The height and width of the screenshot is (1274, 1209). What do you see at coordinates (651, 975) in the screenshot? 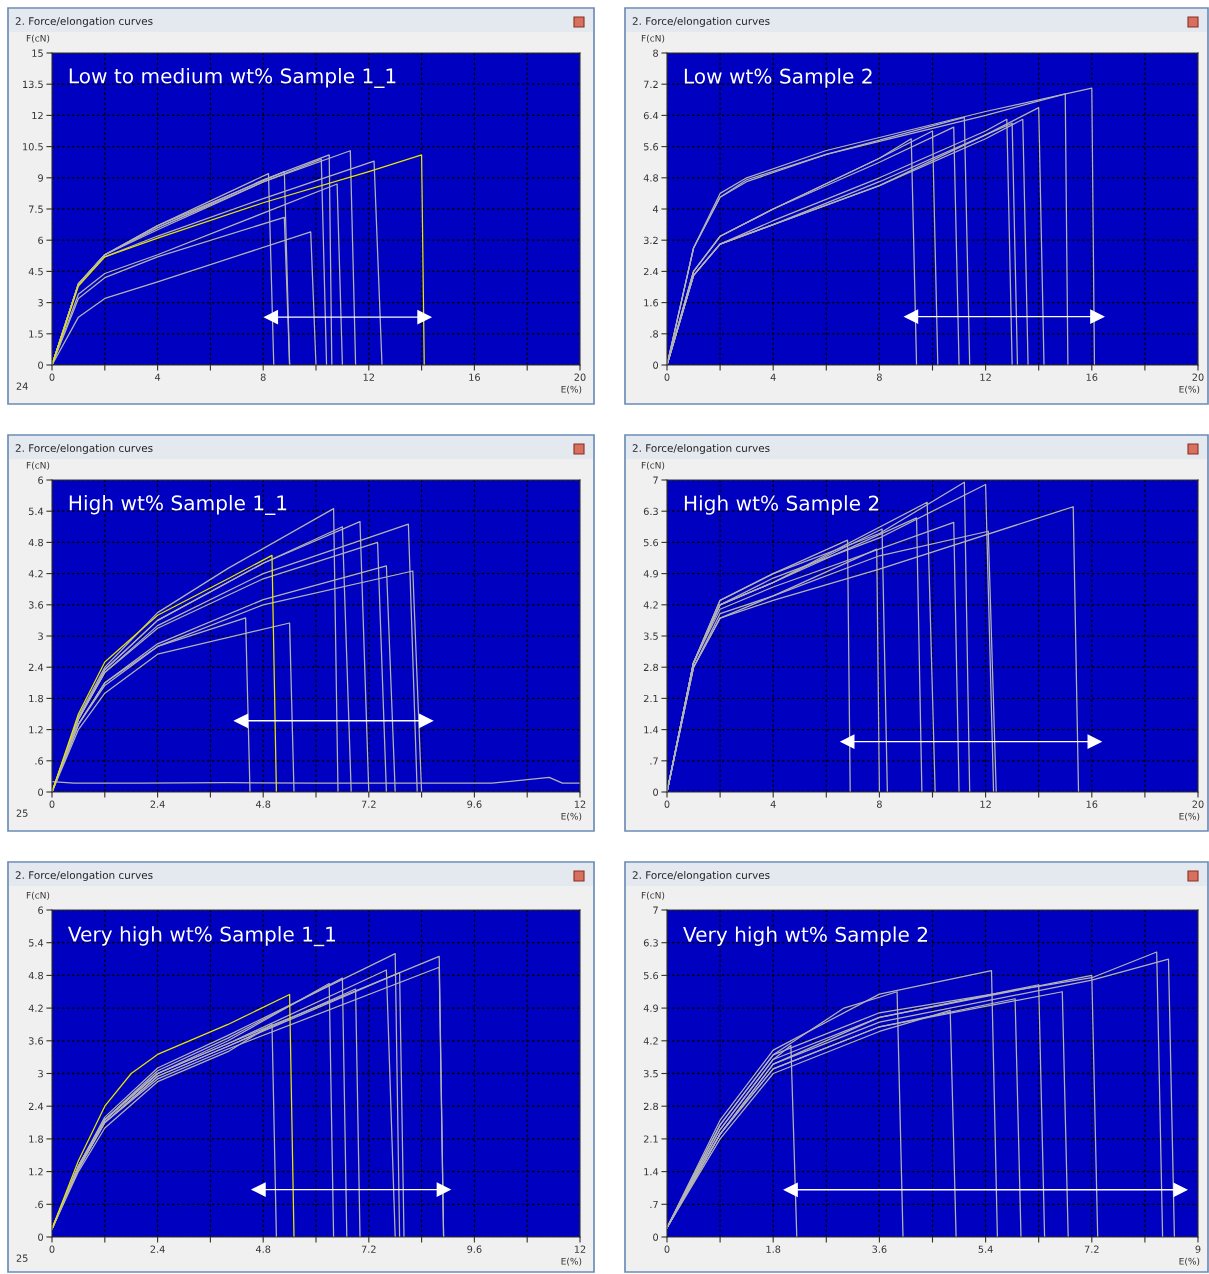
I see `y-tick-label: 5.6` at bounding box center [651, 975].